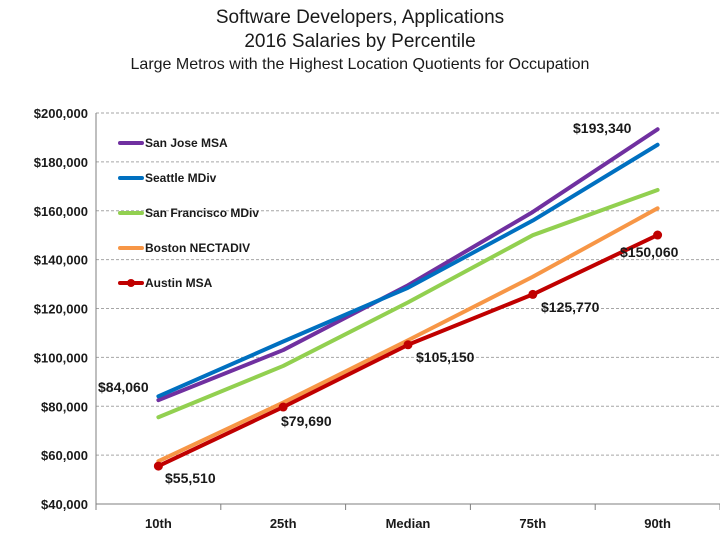  Describe the element at coordinates (306, 421) in the screenshot. I see `data-label: $79,690` at that location.